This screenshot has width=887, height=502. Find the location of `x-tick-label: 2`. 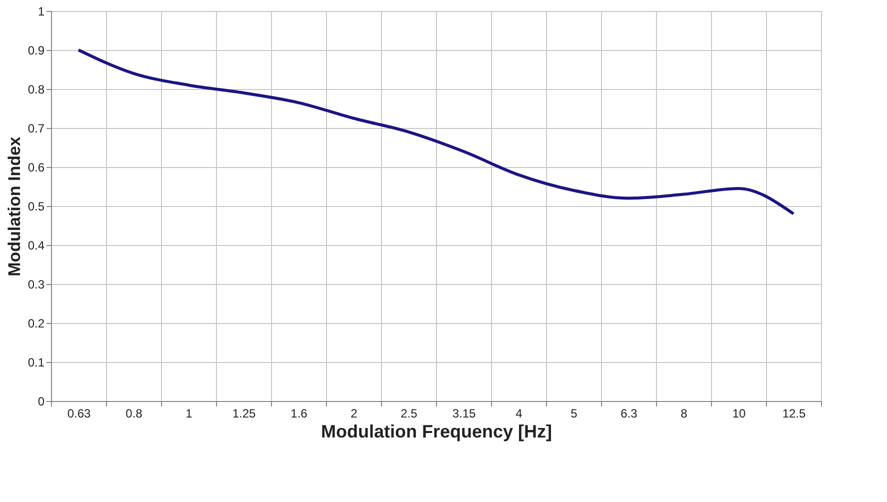

x-tick-label: 2 is located at coordinates (354, 413).